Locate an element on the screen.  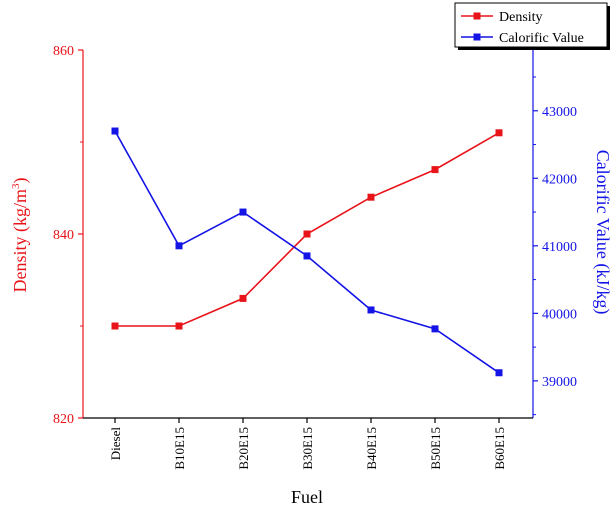
left-y-axis-label-close: ) is located at coordinates (20, 181).